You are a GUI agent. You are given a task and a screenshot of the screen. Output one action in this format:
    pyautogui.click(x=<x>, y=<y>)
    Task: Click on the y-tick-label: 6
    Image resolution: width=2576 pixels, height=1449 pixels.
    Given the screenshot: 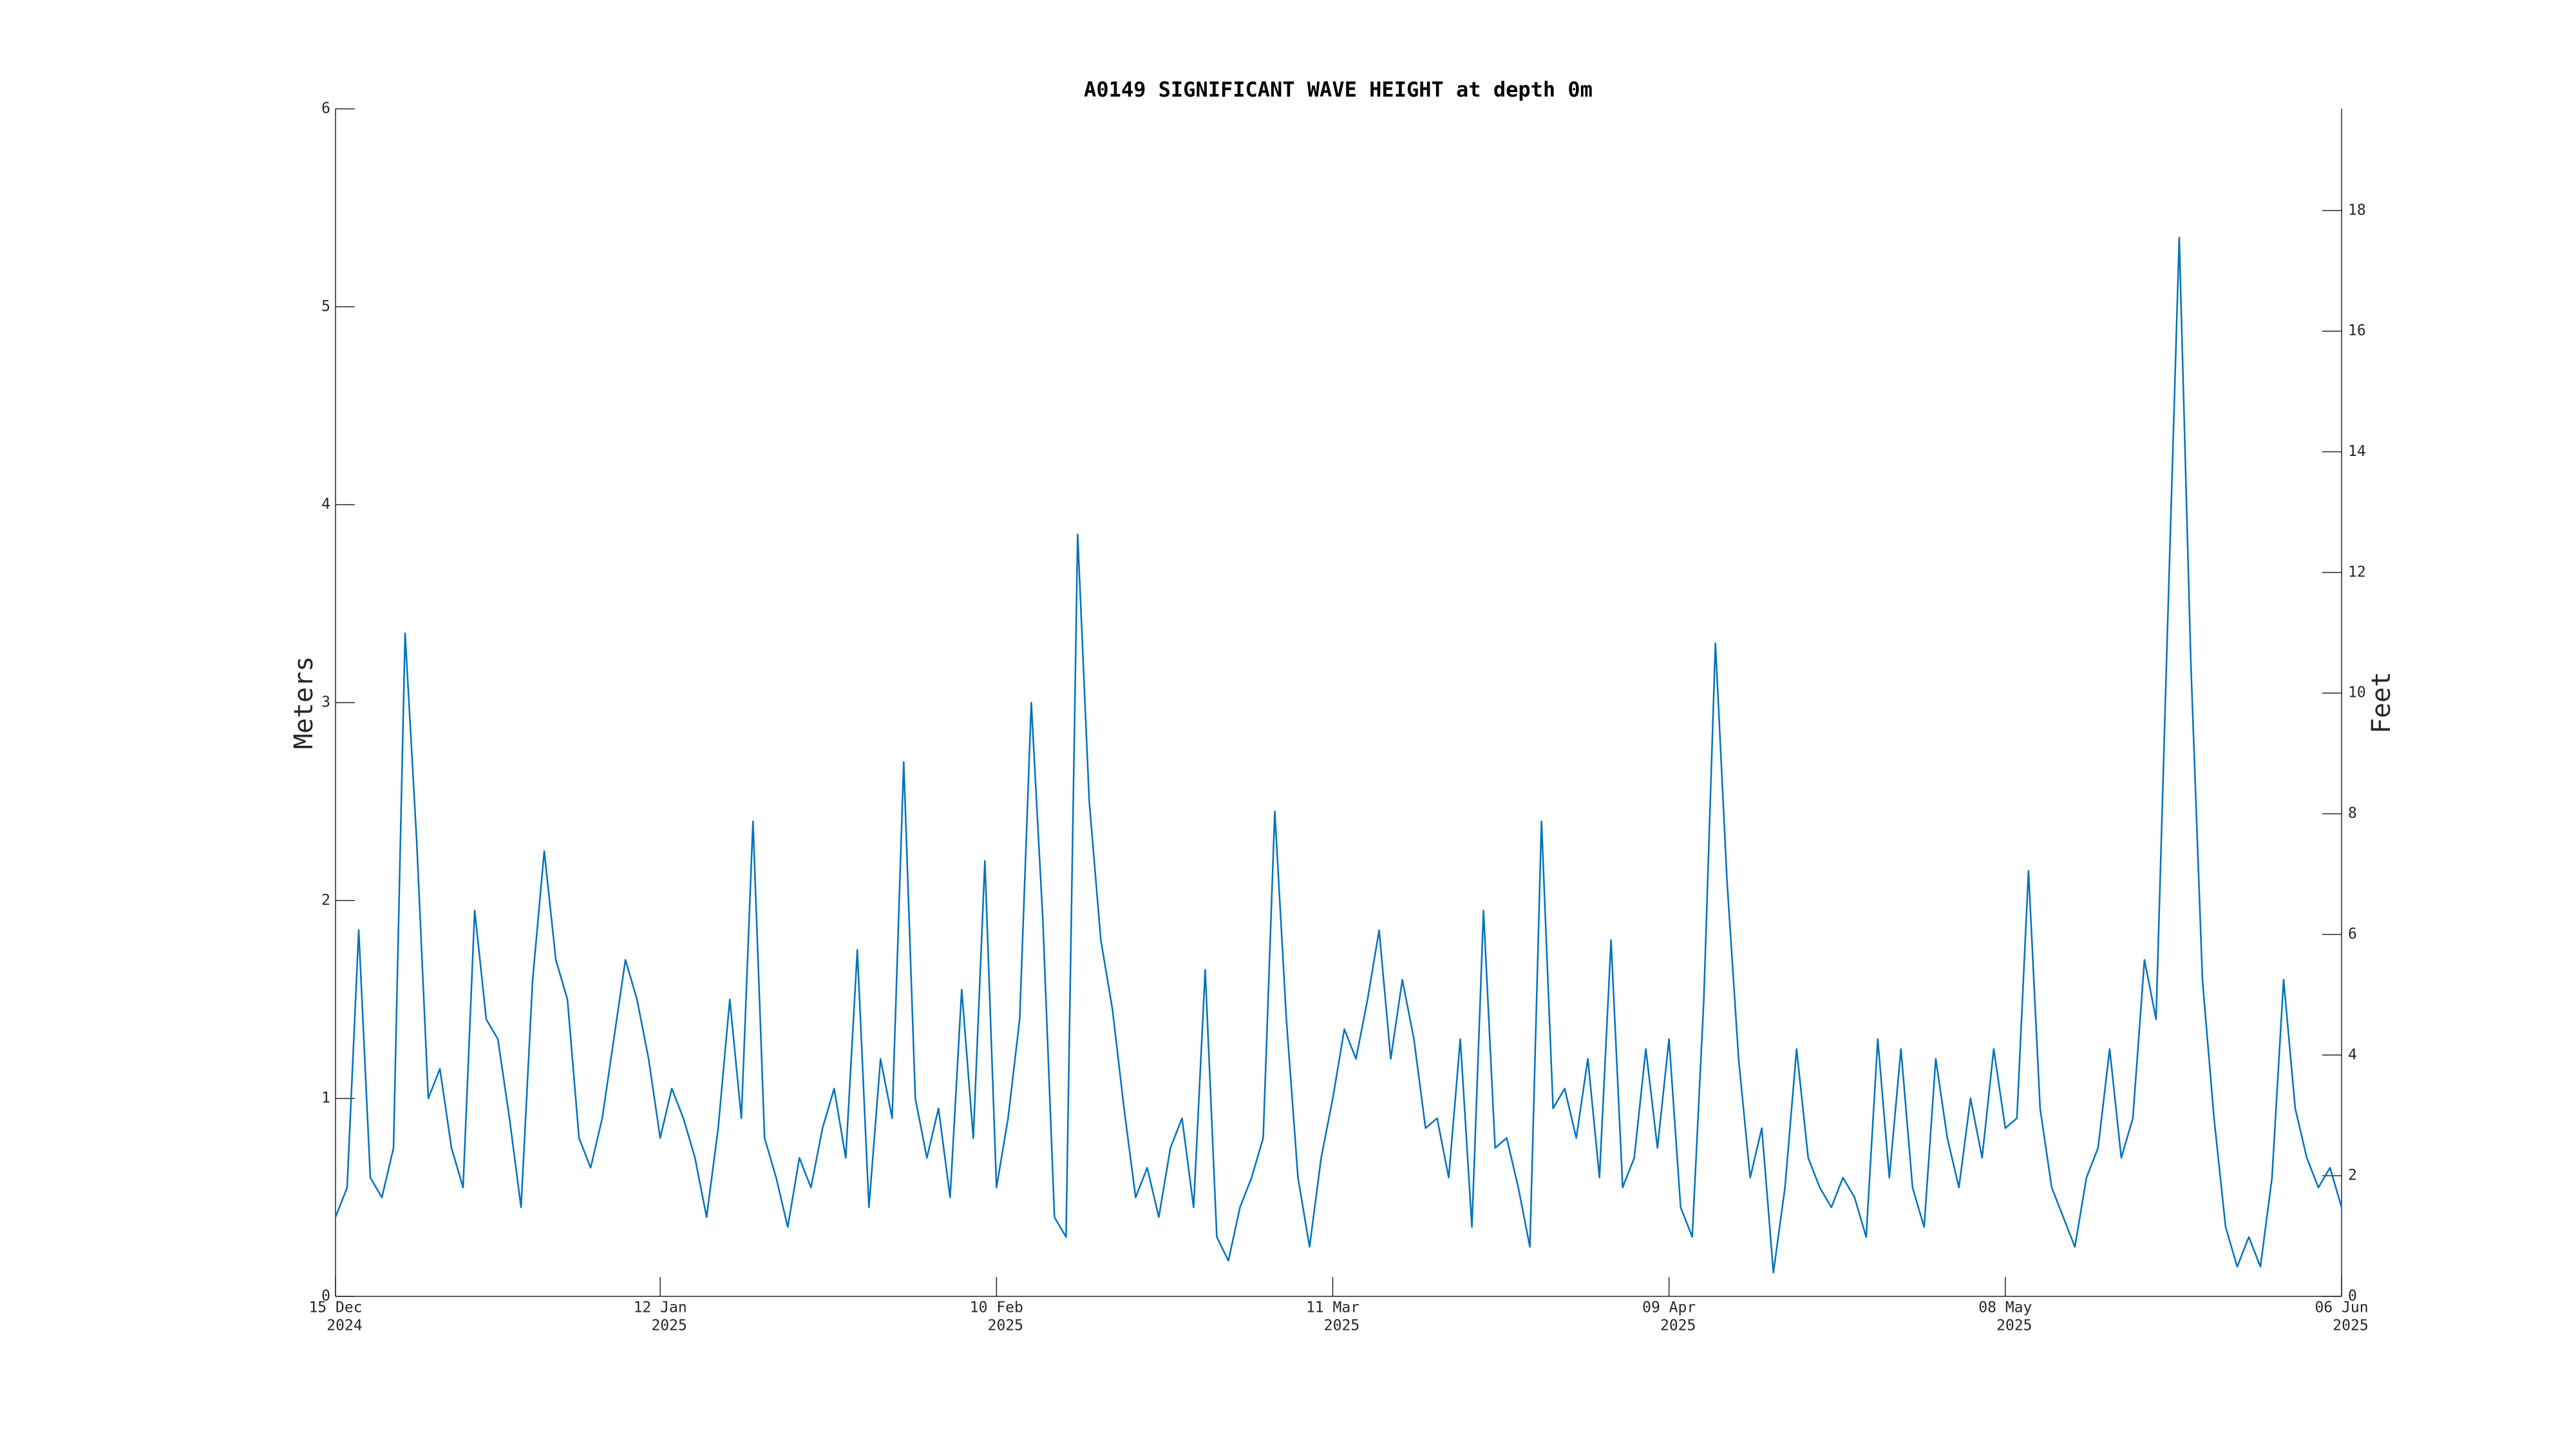 What is the action you would take?
    pyautogui.click(x=326, y=108)
    